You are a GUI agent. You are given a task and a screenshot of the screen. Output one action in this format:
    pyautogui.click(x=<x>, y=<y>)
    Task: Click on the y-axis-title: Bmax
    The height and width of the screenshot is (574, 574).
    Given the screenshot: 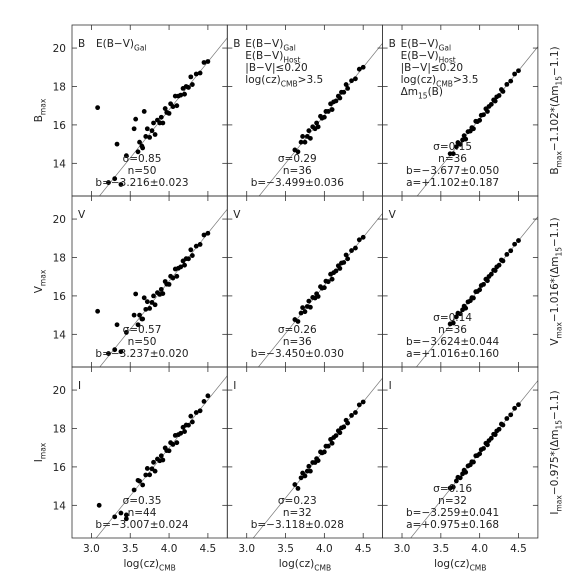 What is the action you would take?
    pyautogui.click(x=40, y=110)
    